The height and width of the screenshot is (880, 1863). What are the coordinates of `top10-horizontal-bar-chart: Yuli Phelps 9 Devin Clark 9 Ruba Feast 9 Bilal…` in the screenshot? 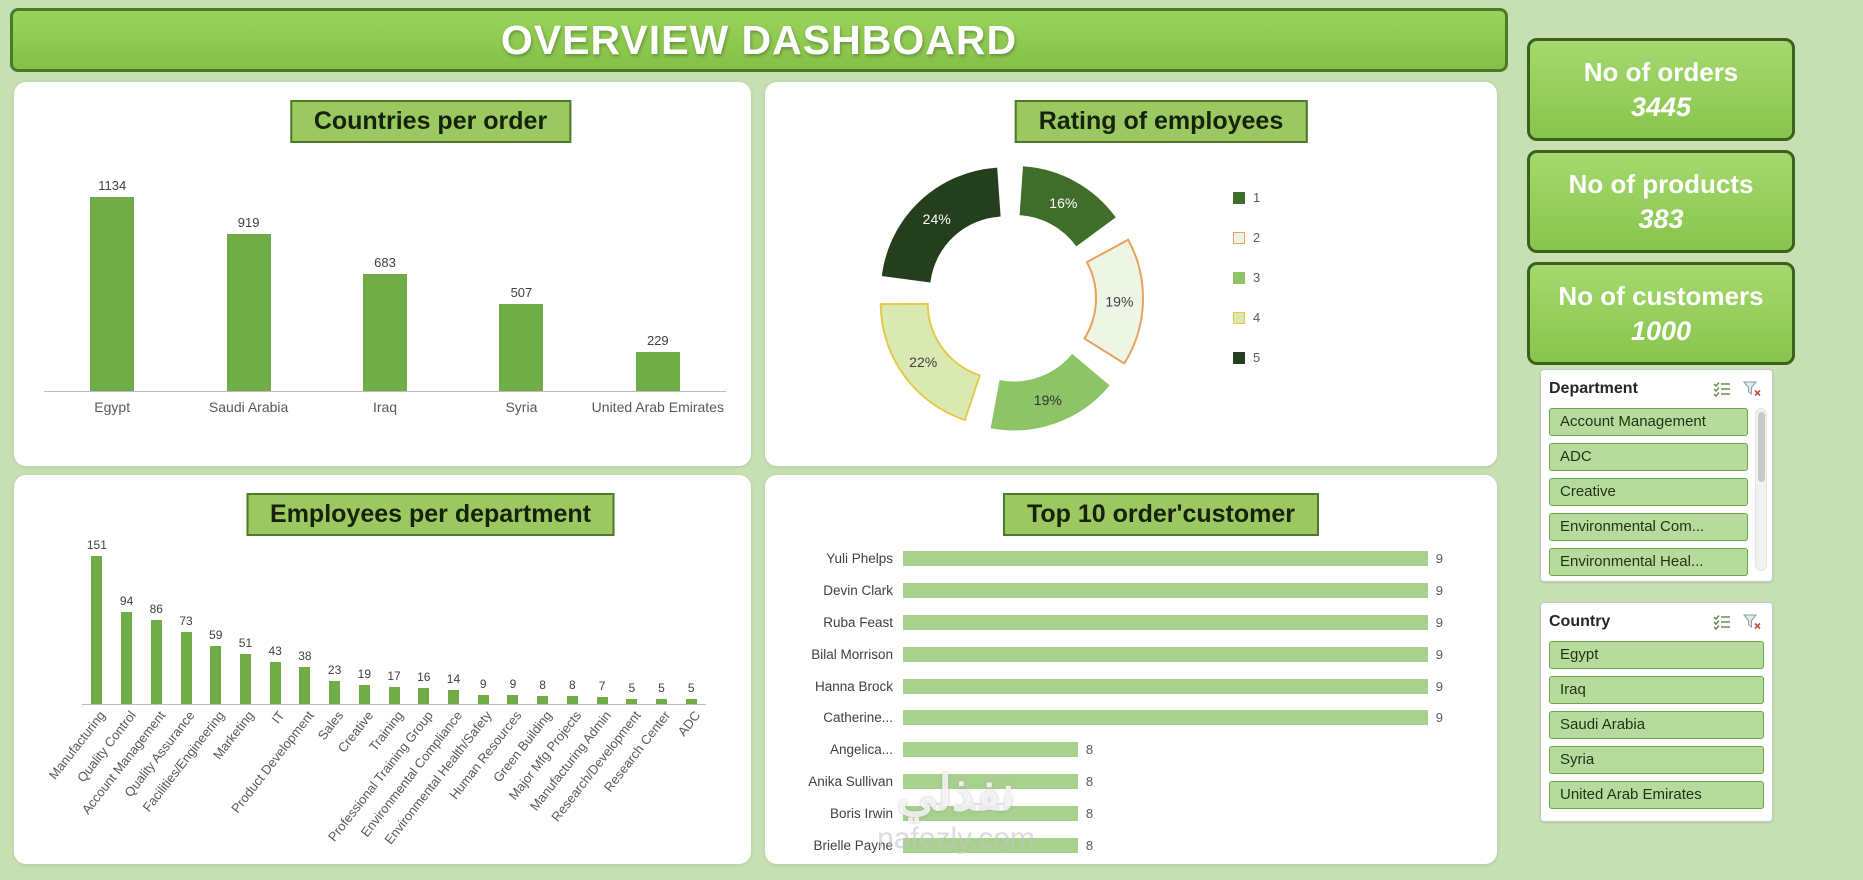 It's located at (1133, 702).